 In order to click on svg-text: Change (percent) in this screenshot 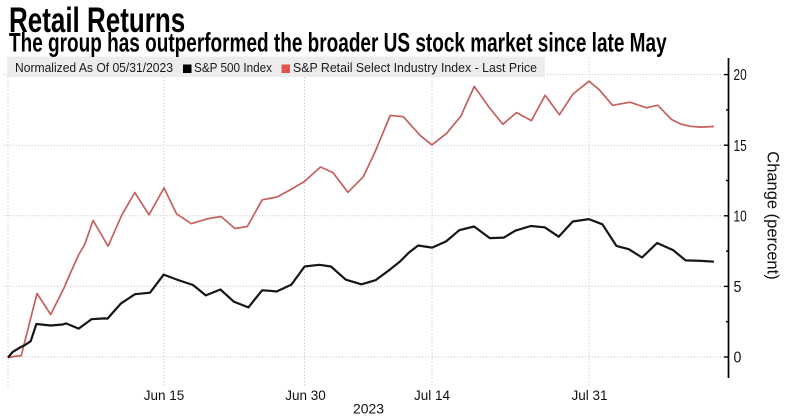, I will do `click(773, 215)`.